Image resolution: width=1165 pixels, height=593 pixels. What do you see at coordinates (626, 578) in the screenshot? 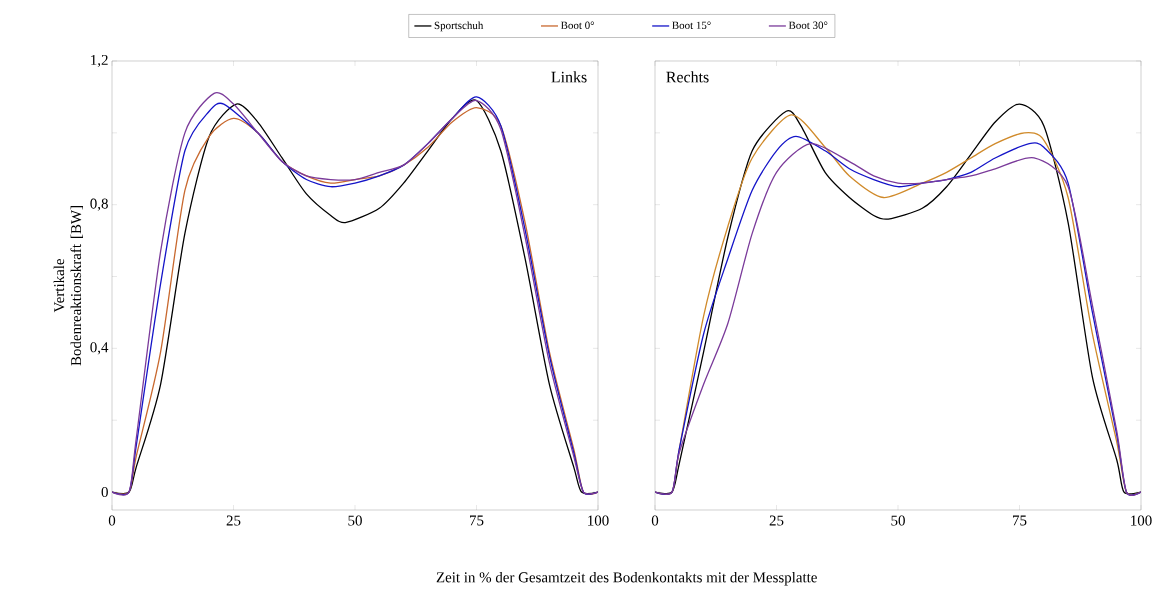
I see `x-axis-title: Zeit in % der Gesamtzeit des Bodenkontakts mit der Messplatte` at bounding box center [626, 578].